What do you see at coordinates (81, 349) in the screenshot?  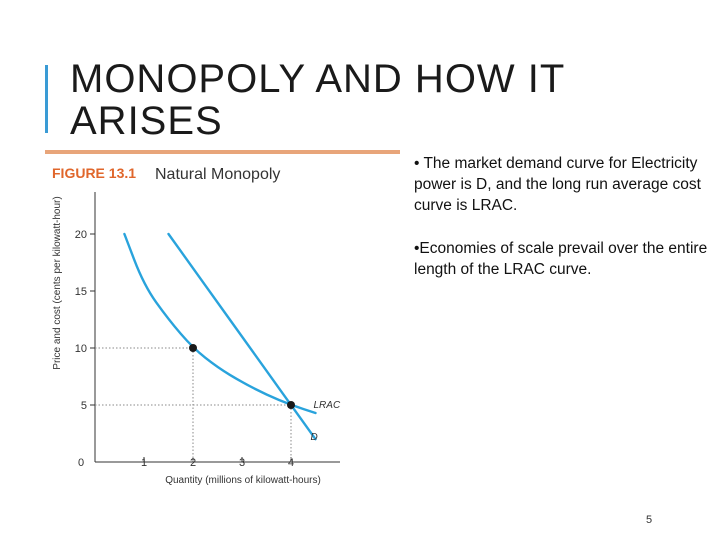 I see `y-tick-label: 10` at bounding box center [81, 349].